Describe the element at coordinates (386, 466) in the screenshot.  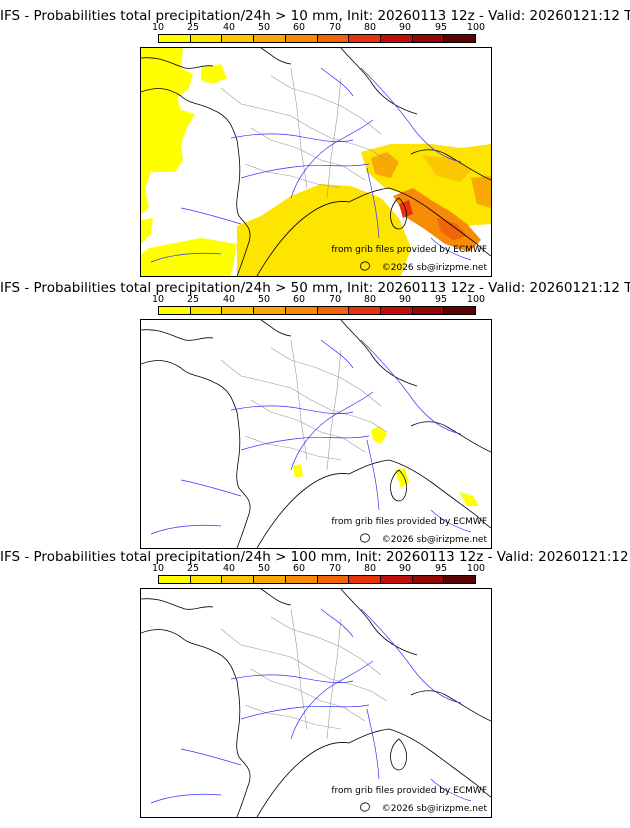
I see `probability-overlay` at that location.